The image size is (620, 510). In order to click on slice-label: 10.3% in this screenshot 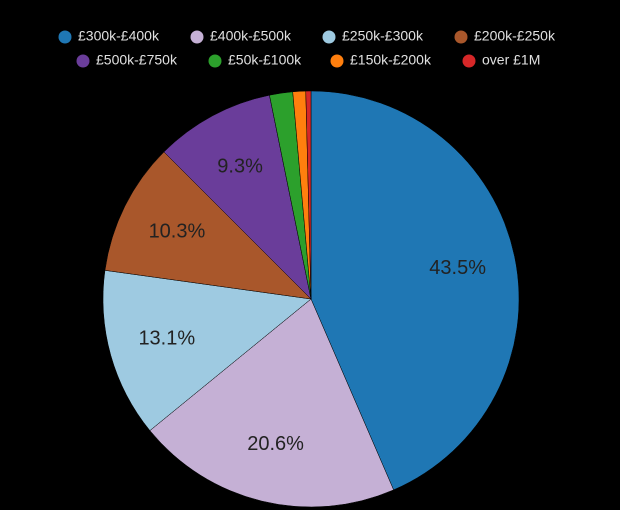, I will do `click(177, 232)`.